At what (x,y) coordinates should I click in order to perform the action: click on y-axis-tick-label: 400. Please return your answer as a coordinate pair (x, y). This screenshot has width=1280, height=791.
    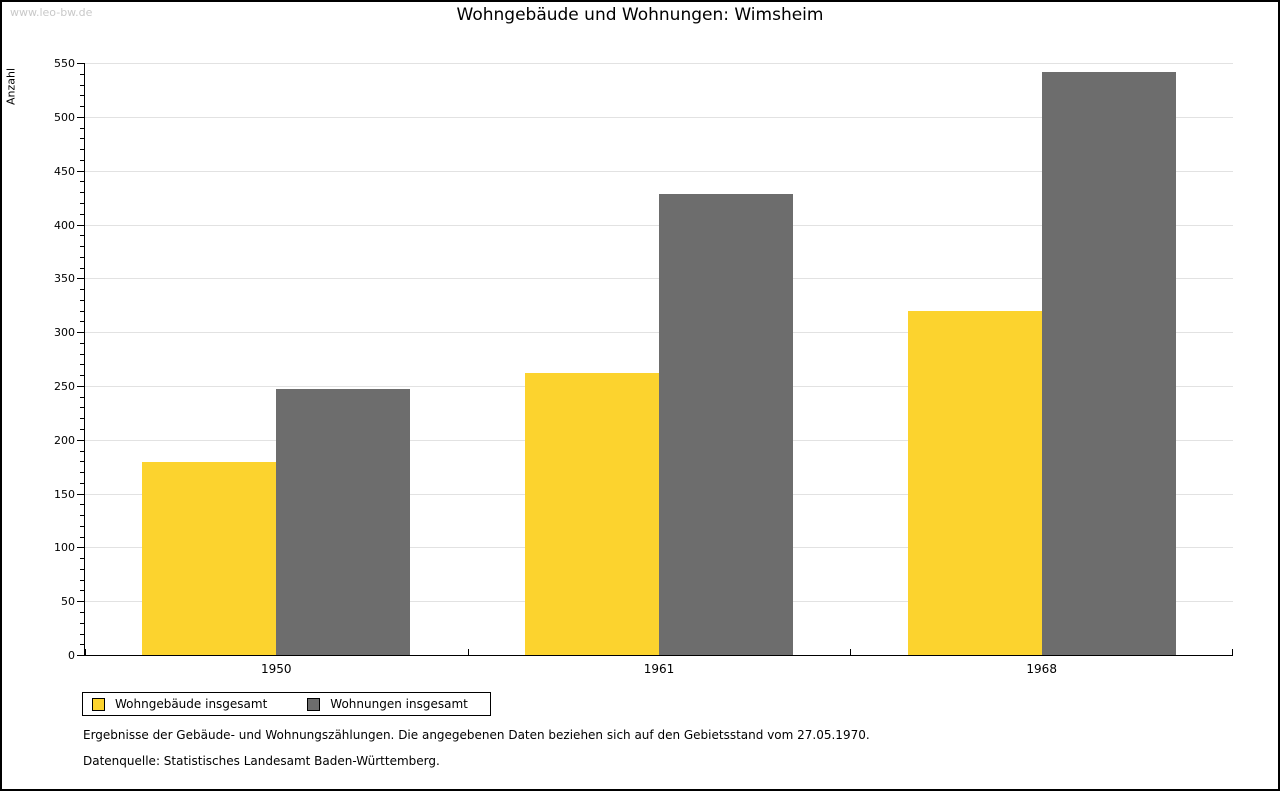
    Looking at the image, I should click on (64, 225).